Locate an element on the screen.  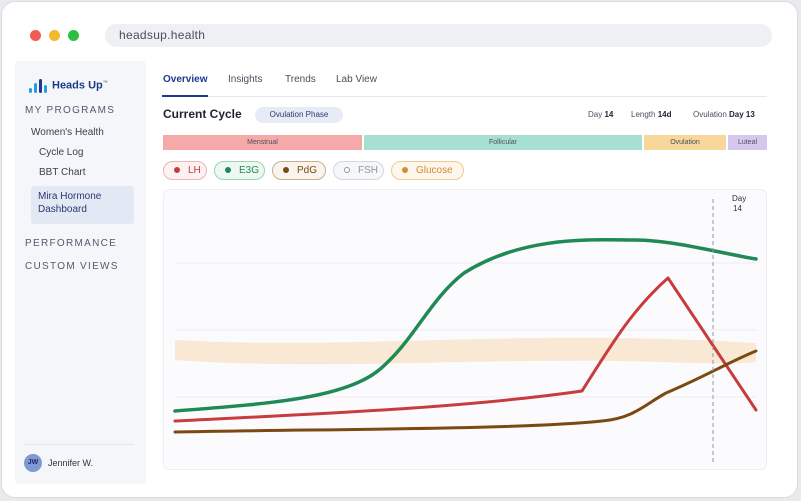
pdg-line is located at coordinates (465, 391).